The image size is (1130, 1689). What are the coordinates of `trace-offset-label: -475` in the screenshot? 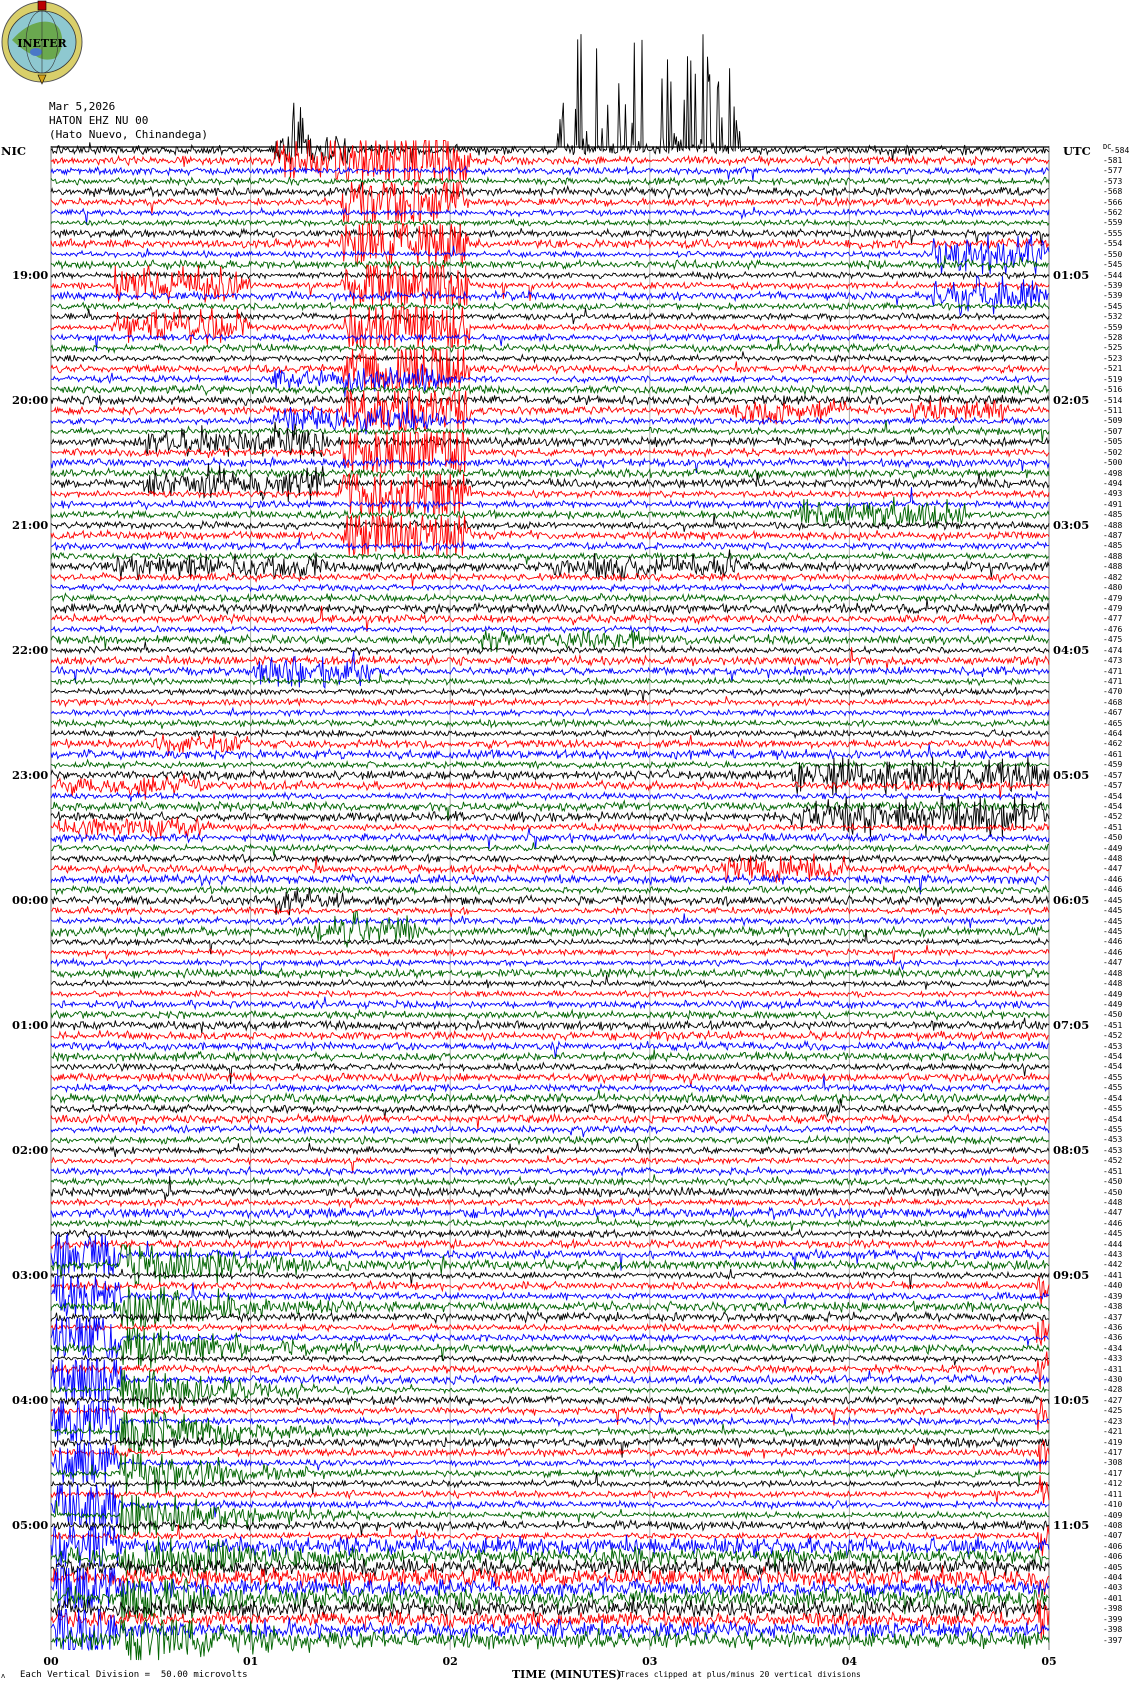 It's located at (1113, 640).